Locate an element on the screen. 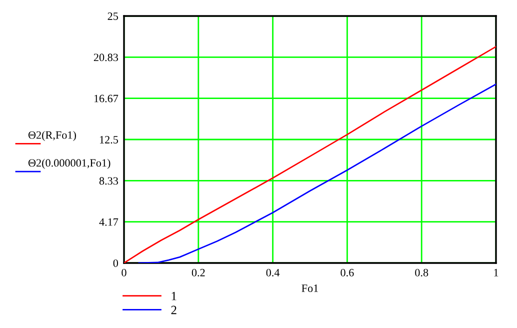  y-tick-label: 12.5 is located at coordinates (109, 140).